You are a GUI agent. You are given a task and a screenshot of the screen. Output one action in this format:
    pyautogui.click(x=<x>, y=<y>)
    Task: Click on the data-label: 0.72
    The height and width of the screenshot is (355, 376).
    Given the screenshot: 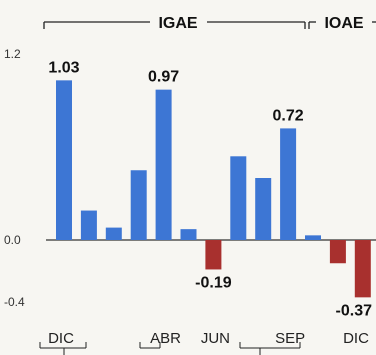 What is the action you would take?
    pyautogui.click(x=288, y=115)
    